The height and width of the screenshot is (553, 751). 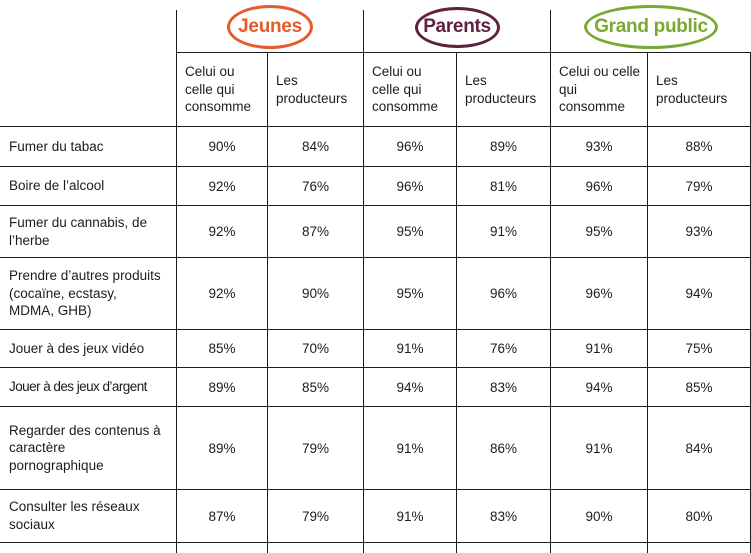 I want to click on grand-public-badge: Grand public, so click(x=651, y=27).